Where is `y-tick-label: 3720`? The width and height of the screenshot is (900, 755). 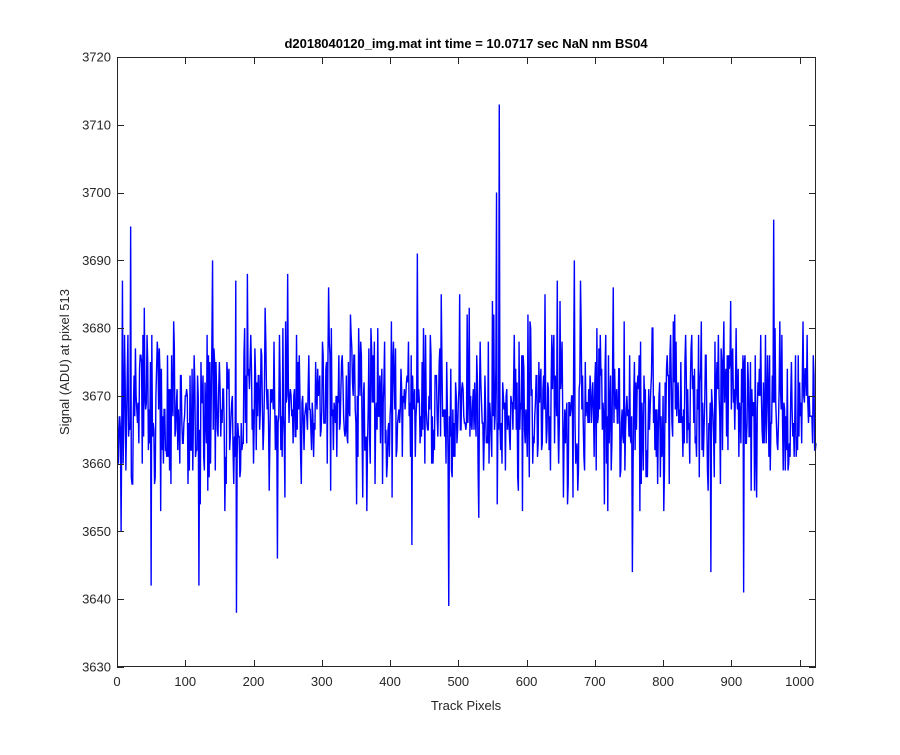
y-tick-label: 3720 is located at coordinates (96, 57).